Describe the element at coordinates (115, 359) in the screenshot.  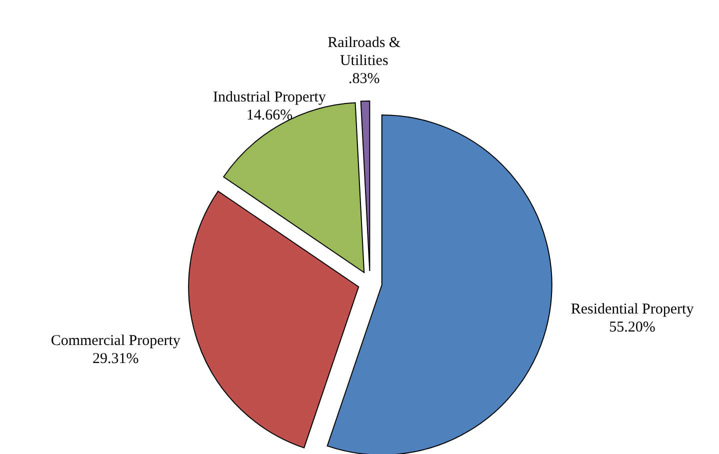
I see `data-label: 29.31%` at that location.